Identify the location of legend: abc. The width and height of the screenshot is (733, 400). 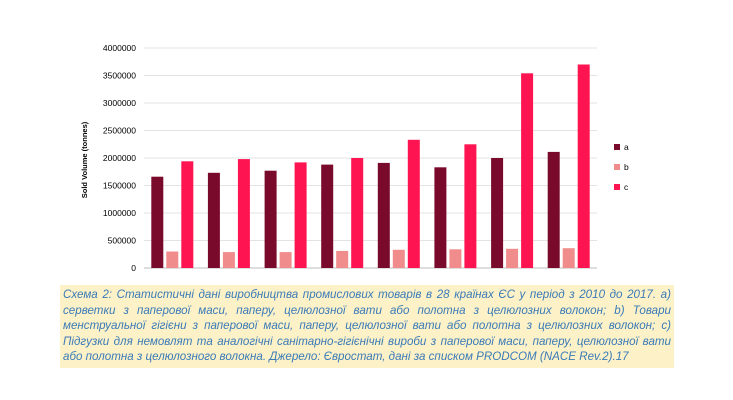
(621, 167).